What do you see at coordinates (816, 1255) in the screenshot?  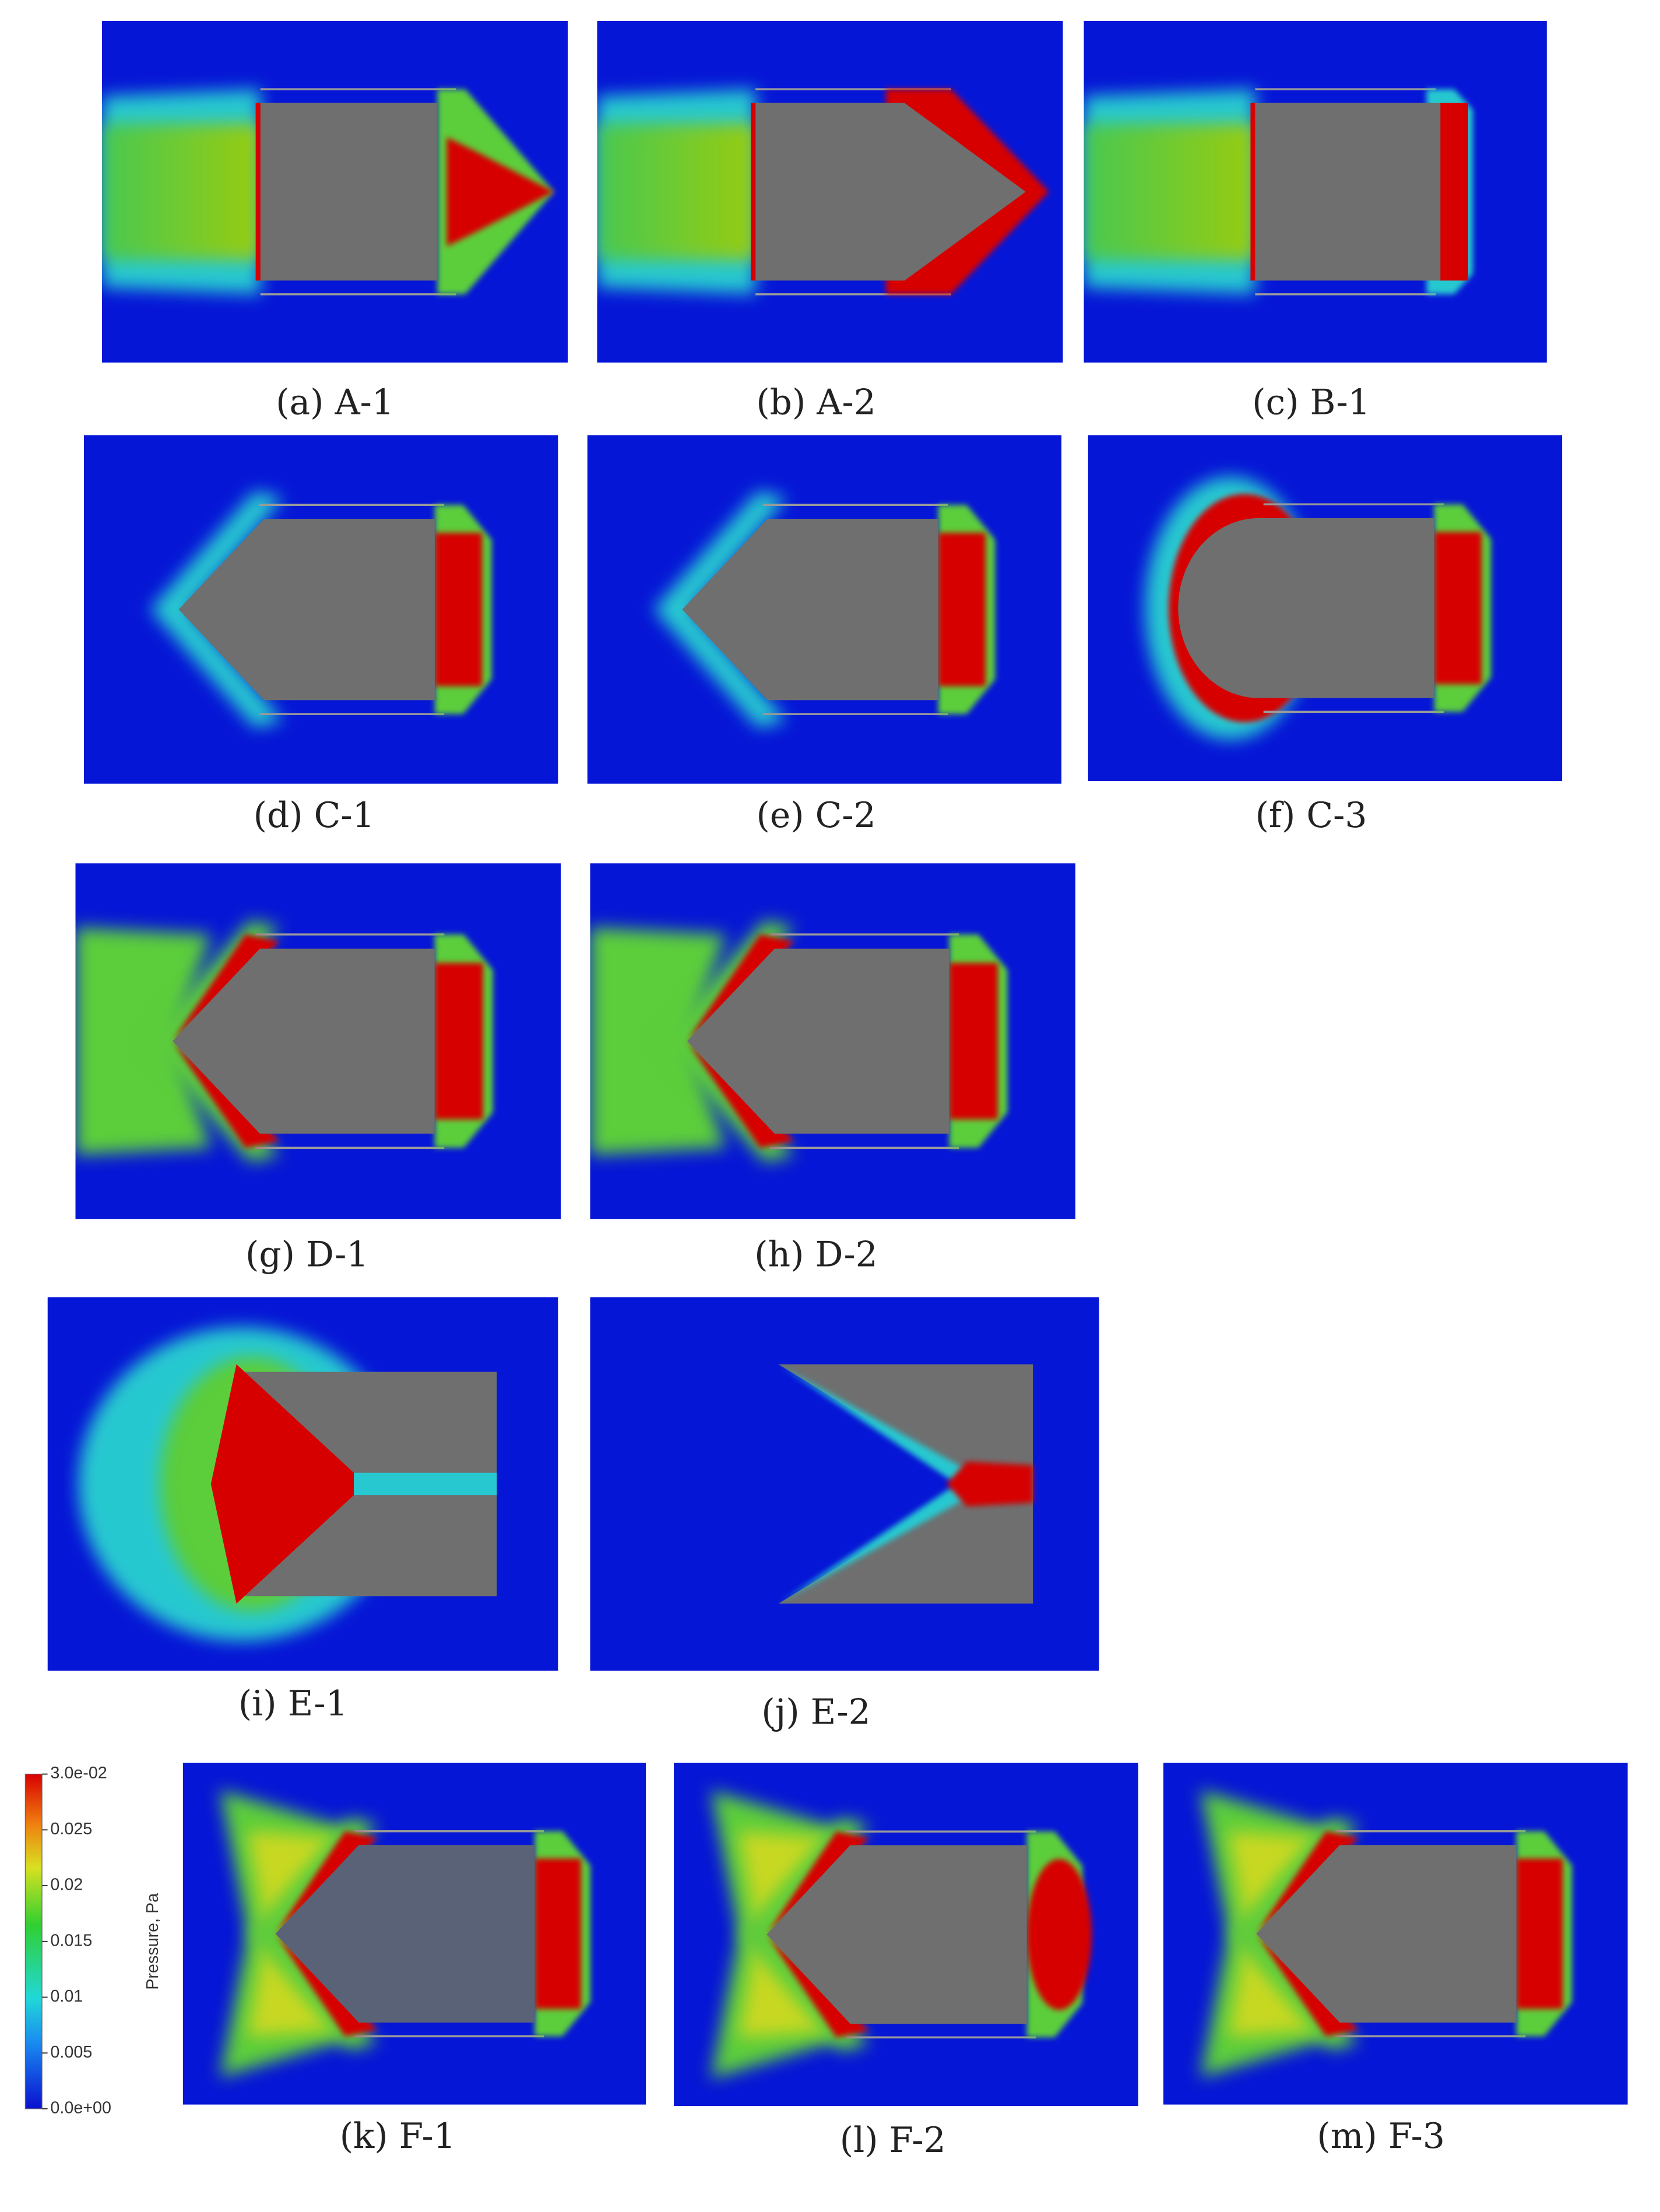 I see `caption: (h) D-2` at bounding box center [816, 1255].